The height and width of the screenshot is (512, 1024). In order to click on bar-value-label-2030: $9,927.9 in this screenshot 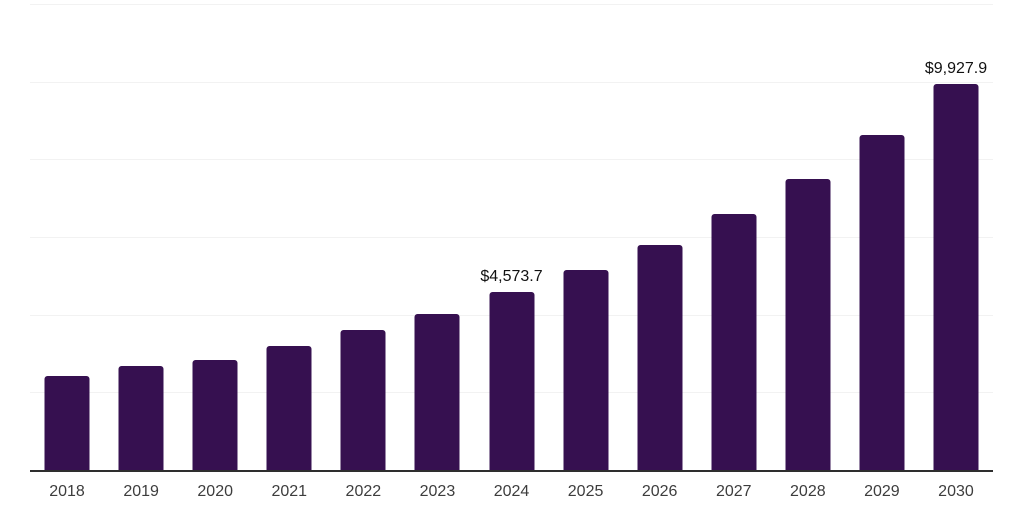, I will do `click(956, 69)`.